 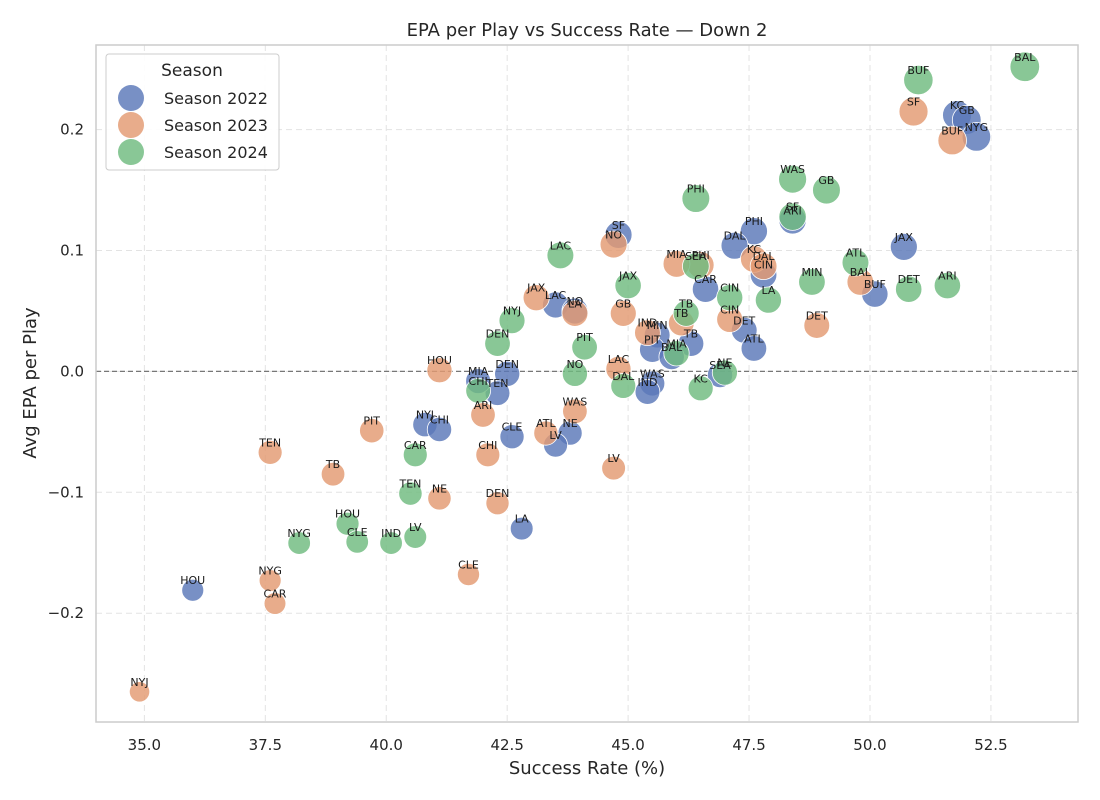 I want to click on data-point-lac, so click(x=560, y=255).